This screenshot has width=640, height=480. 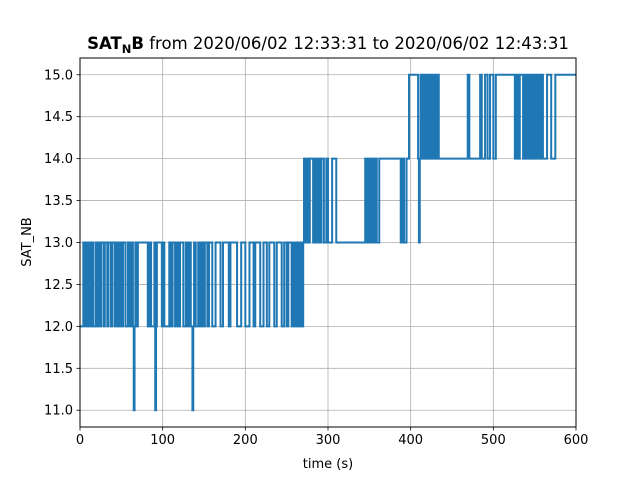 What do you see at coordinates (58, 285) in the screenshot?
I see `y-tick-label: 12.5` at bounding box center [58, 285].